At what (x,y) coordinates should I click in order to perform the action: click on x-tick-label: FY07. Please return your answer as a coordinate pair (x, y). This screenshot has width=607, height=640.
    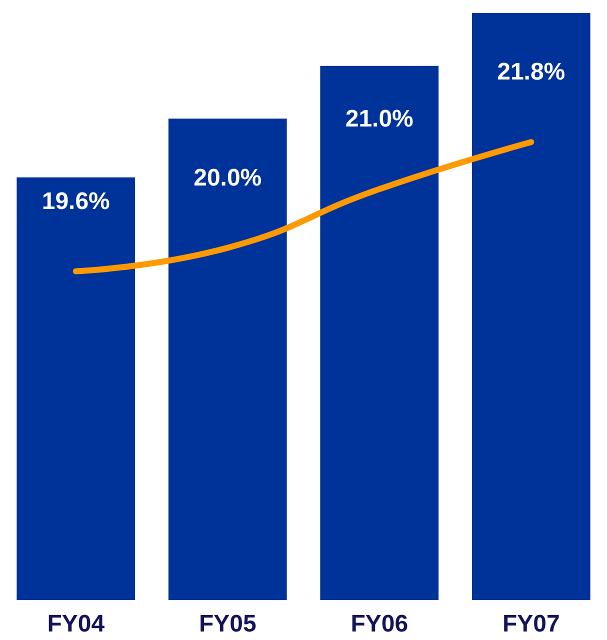
    Looking at the image, I should click on (531, 624).